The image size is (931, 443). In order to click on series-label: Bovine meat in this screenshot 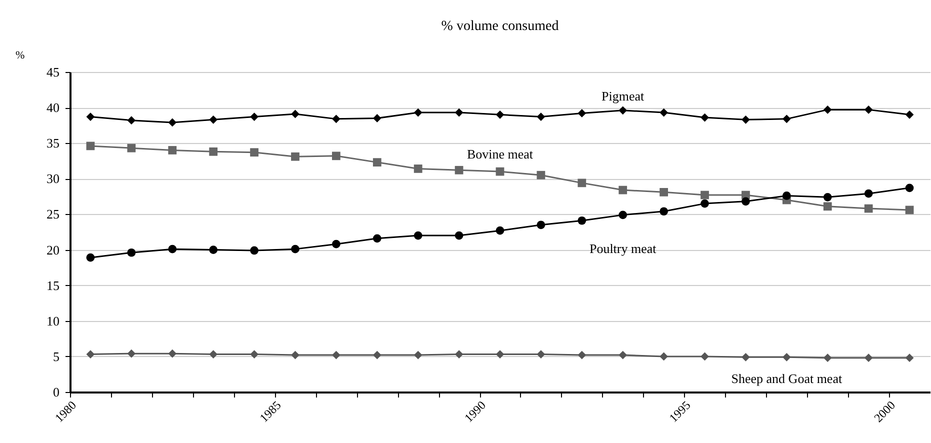, I will do `click(500, 154)`.